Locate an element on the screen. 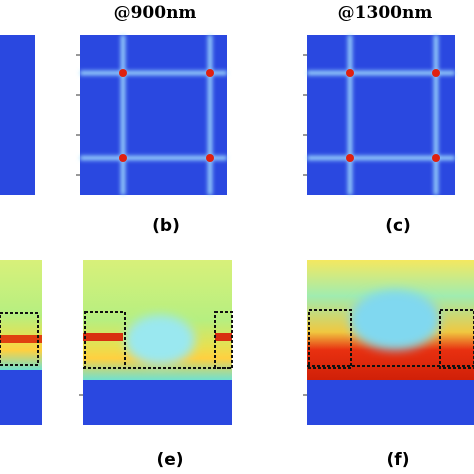  panel-label: (f) is located at coordinates (398, 460).